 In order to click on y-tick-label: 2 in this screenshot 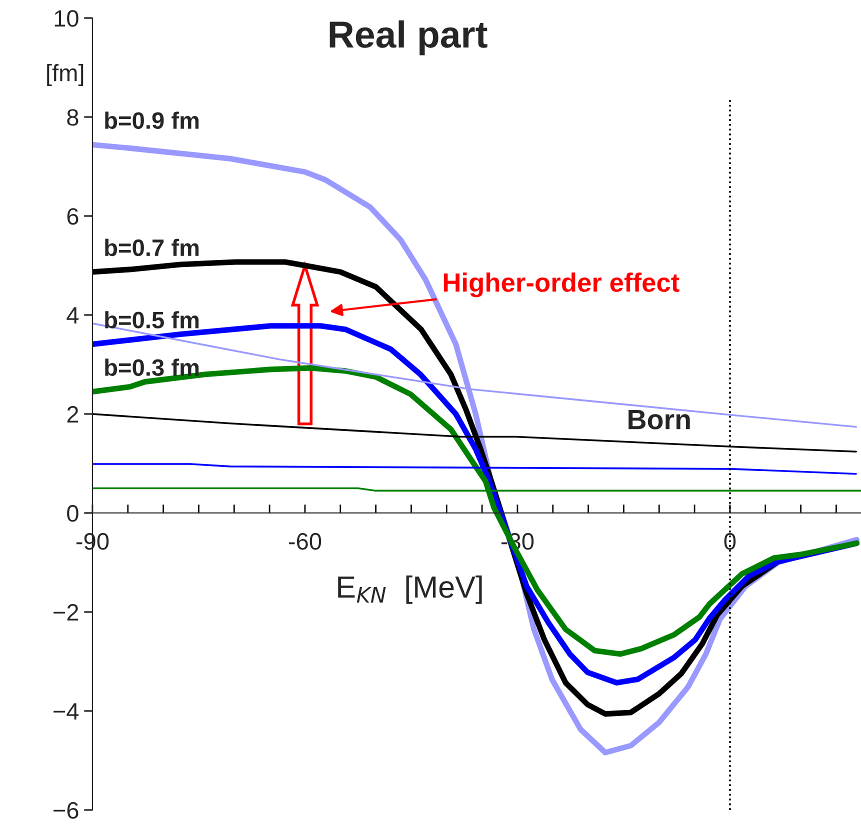, I will do `click(72, 414)`.